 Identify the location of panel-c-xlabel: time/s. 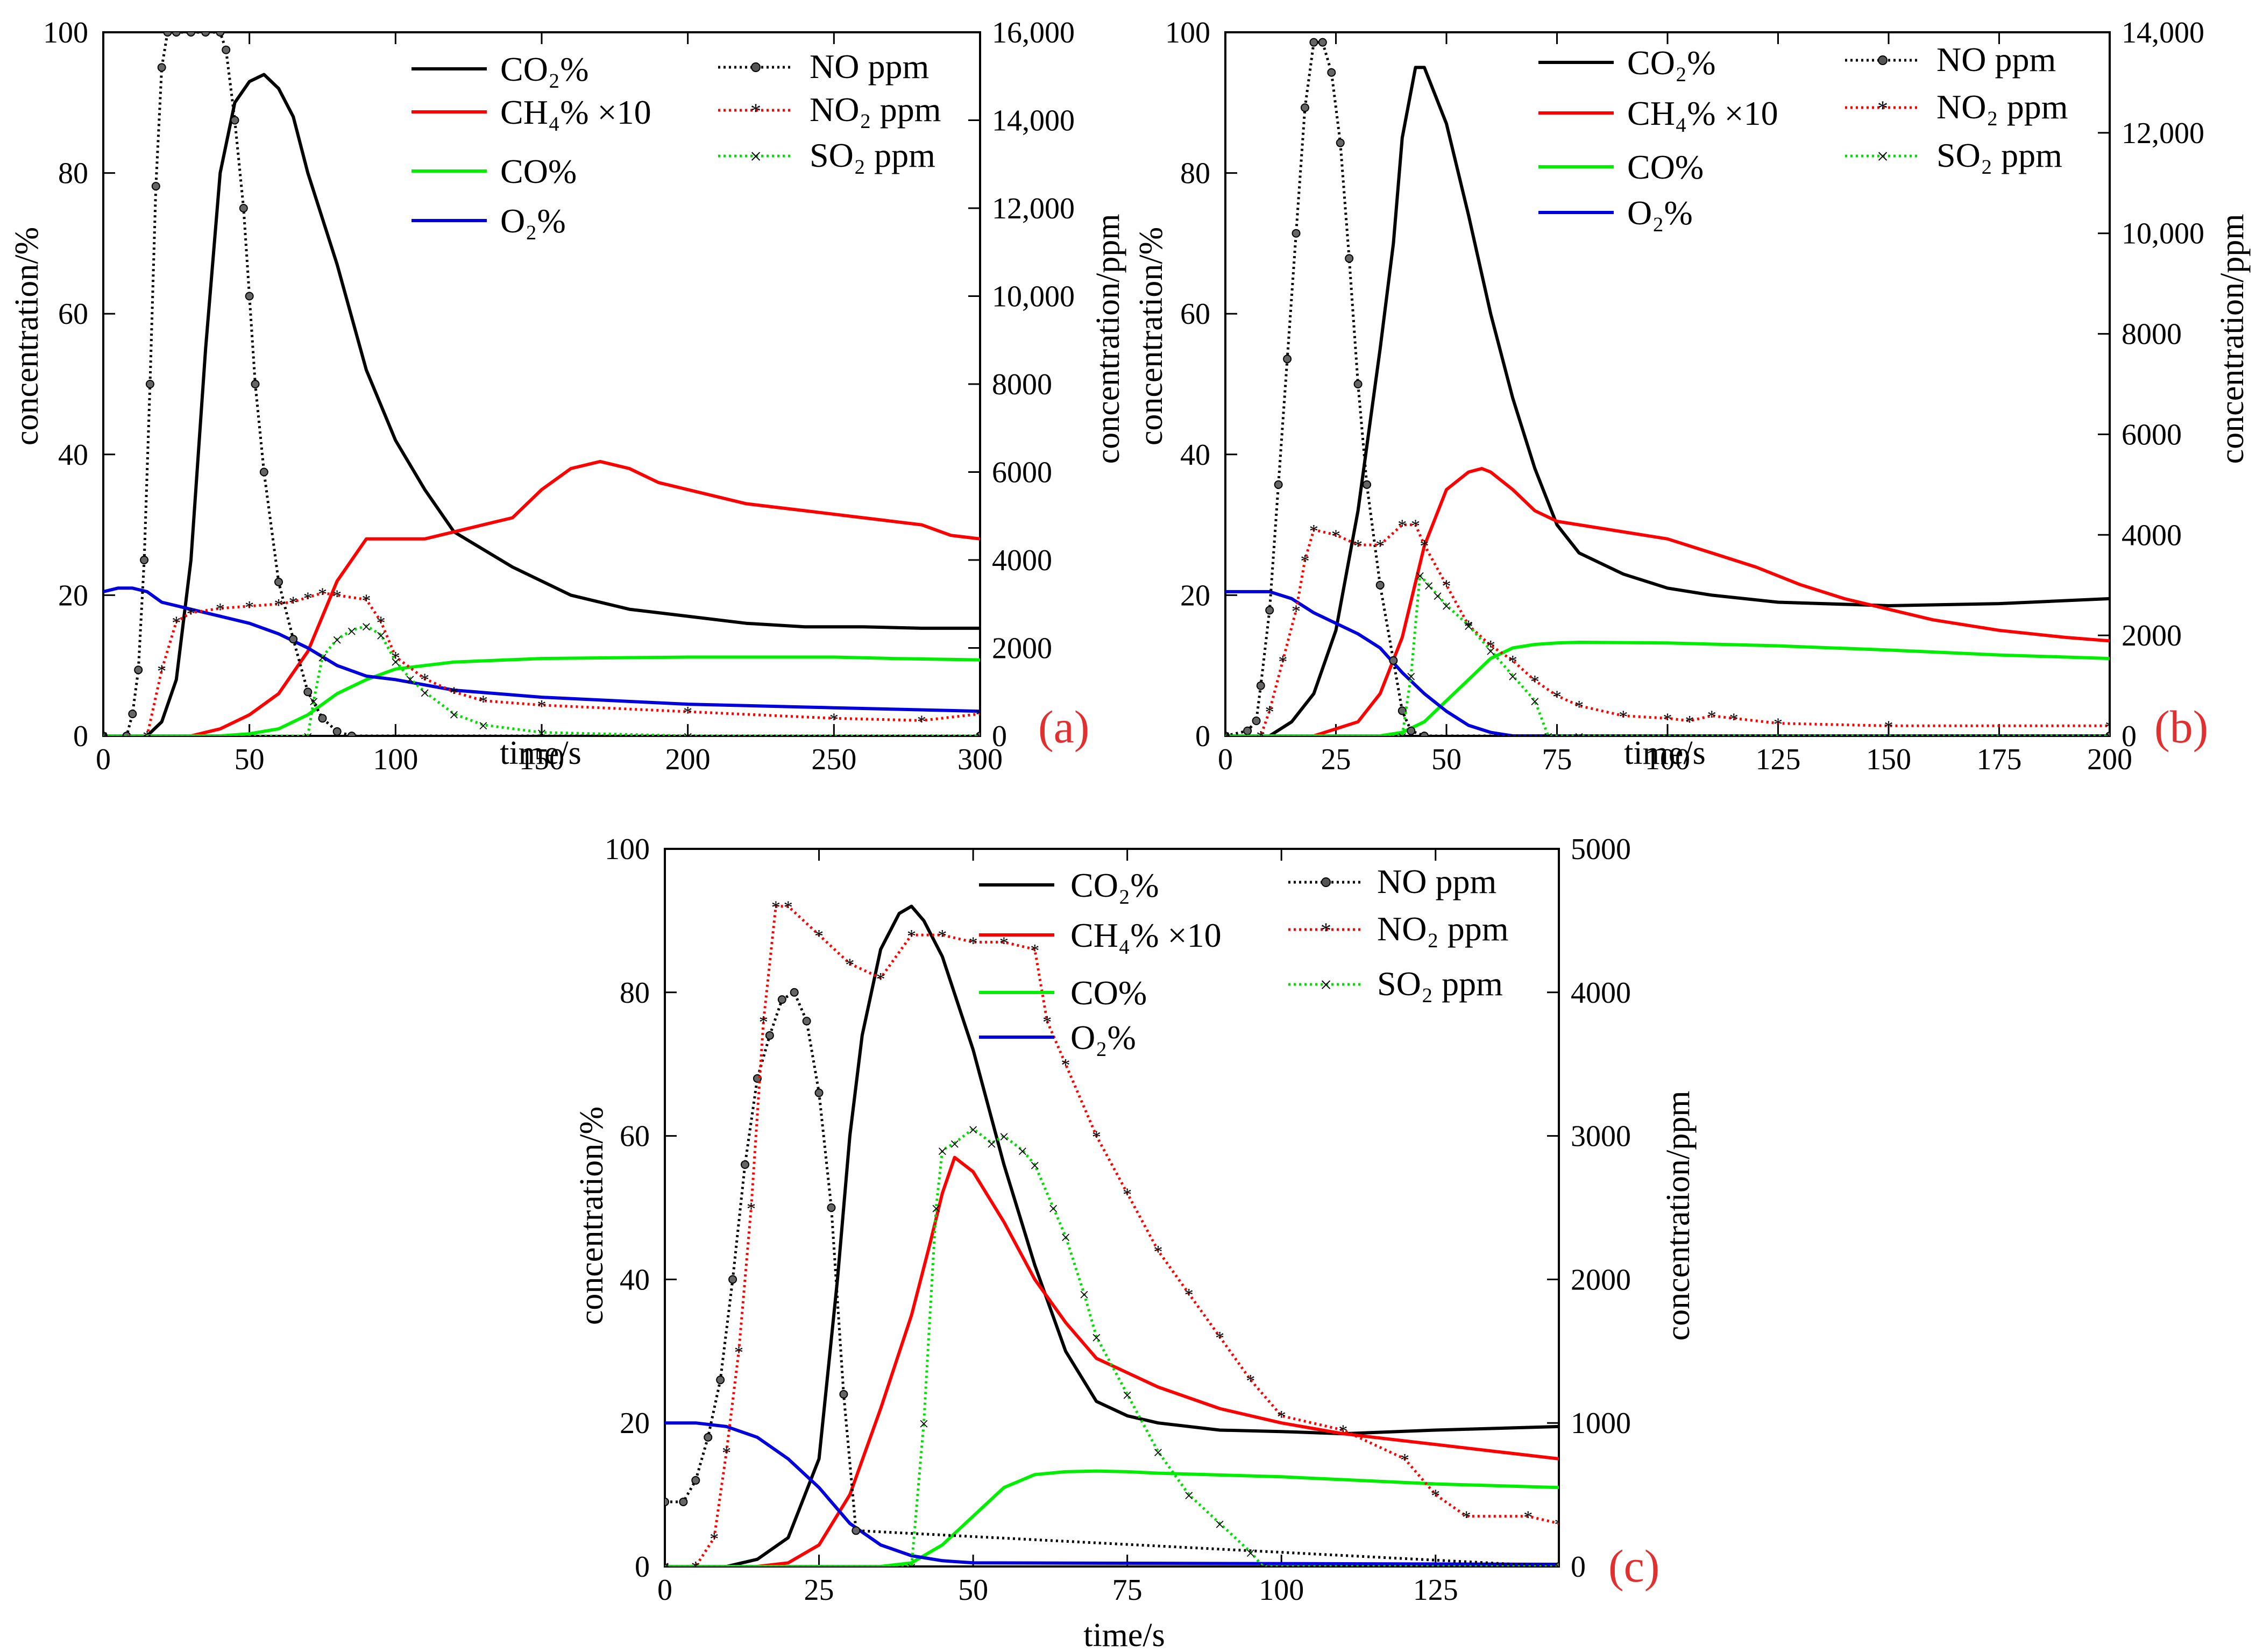
(1124, 1634).